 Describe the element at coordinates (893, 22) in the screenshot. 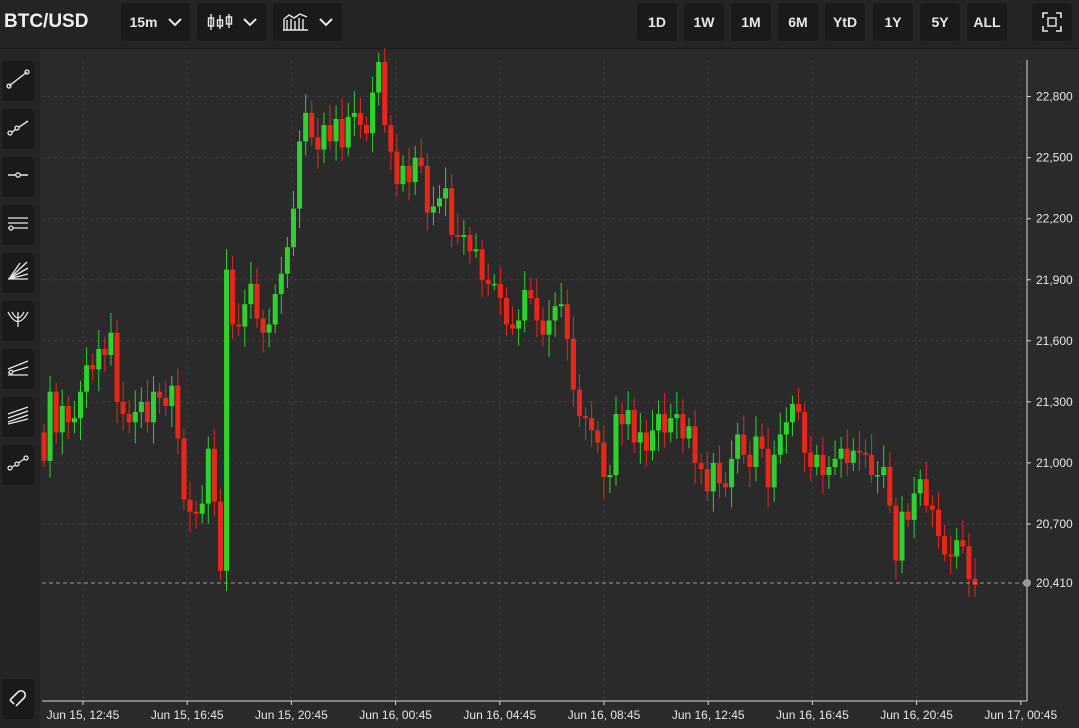

I see `range-1y-button: 1Y` at that location.